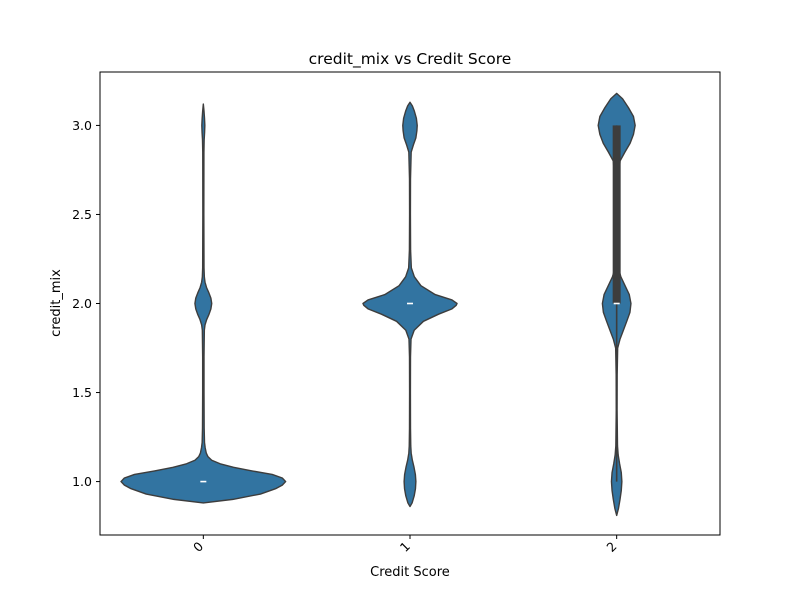 The height and width of the screenshot is (600, 800). Describe the element at coordinates (82, 214) in the screenshot. I see `y-tick-label: 2.5` at that location.